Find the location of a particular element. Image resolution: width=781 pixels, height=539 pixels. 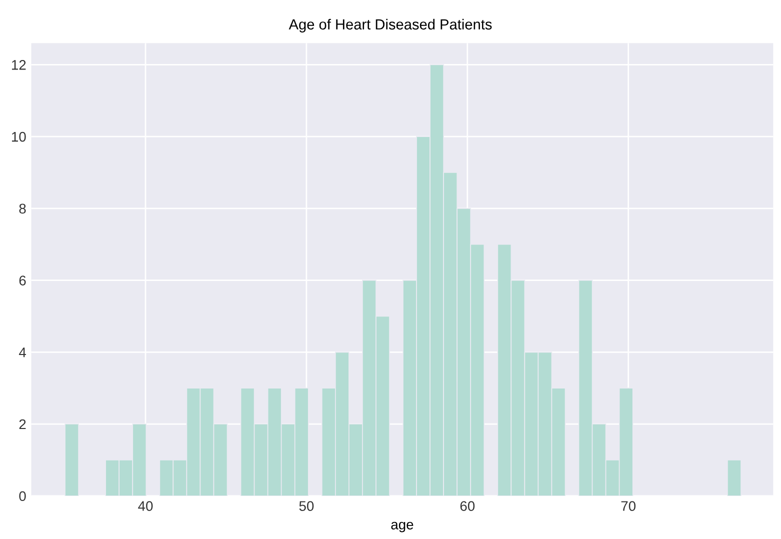

x-tick-label: 60 is located at coordinates (467, 506).